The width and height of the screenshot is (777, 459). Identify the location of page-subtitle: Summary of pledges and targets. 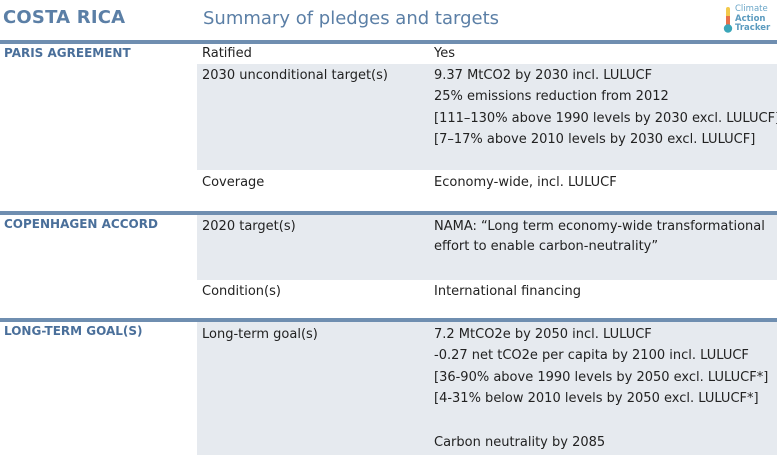
(351, 18).